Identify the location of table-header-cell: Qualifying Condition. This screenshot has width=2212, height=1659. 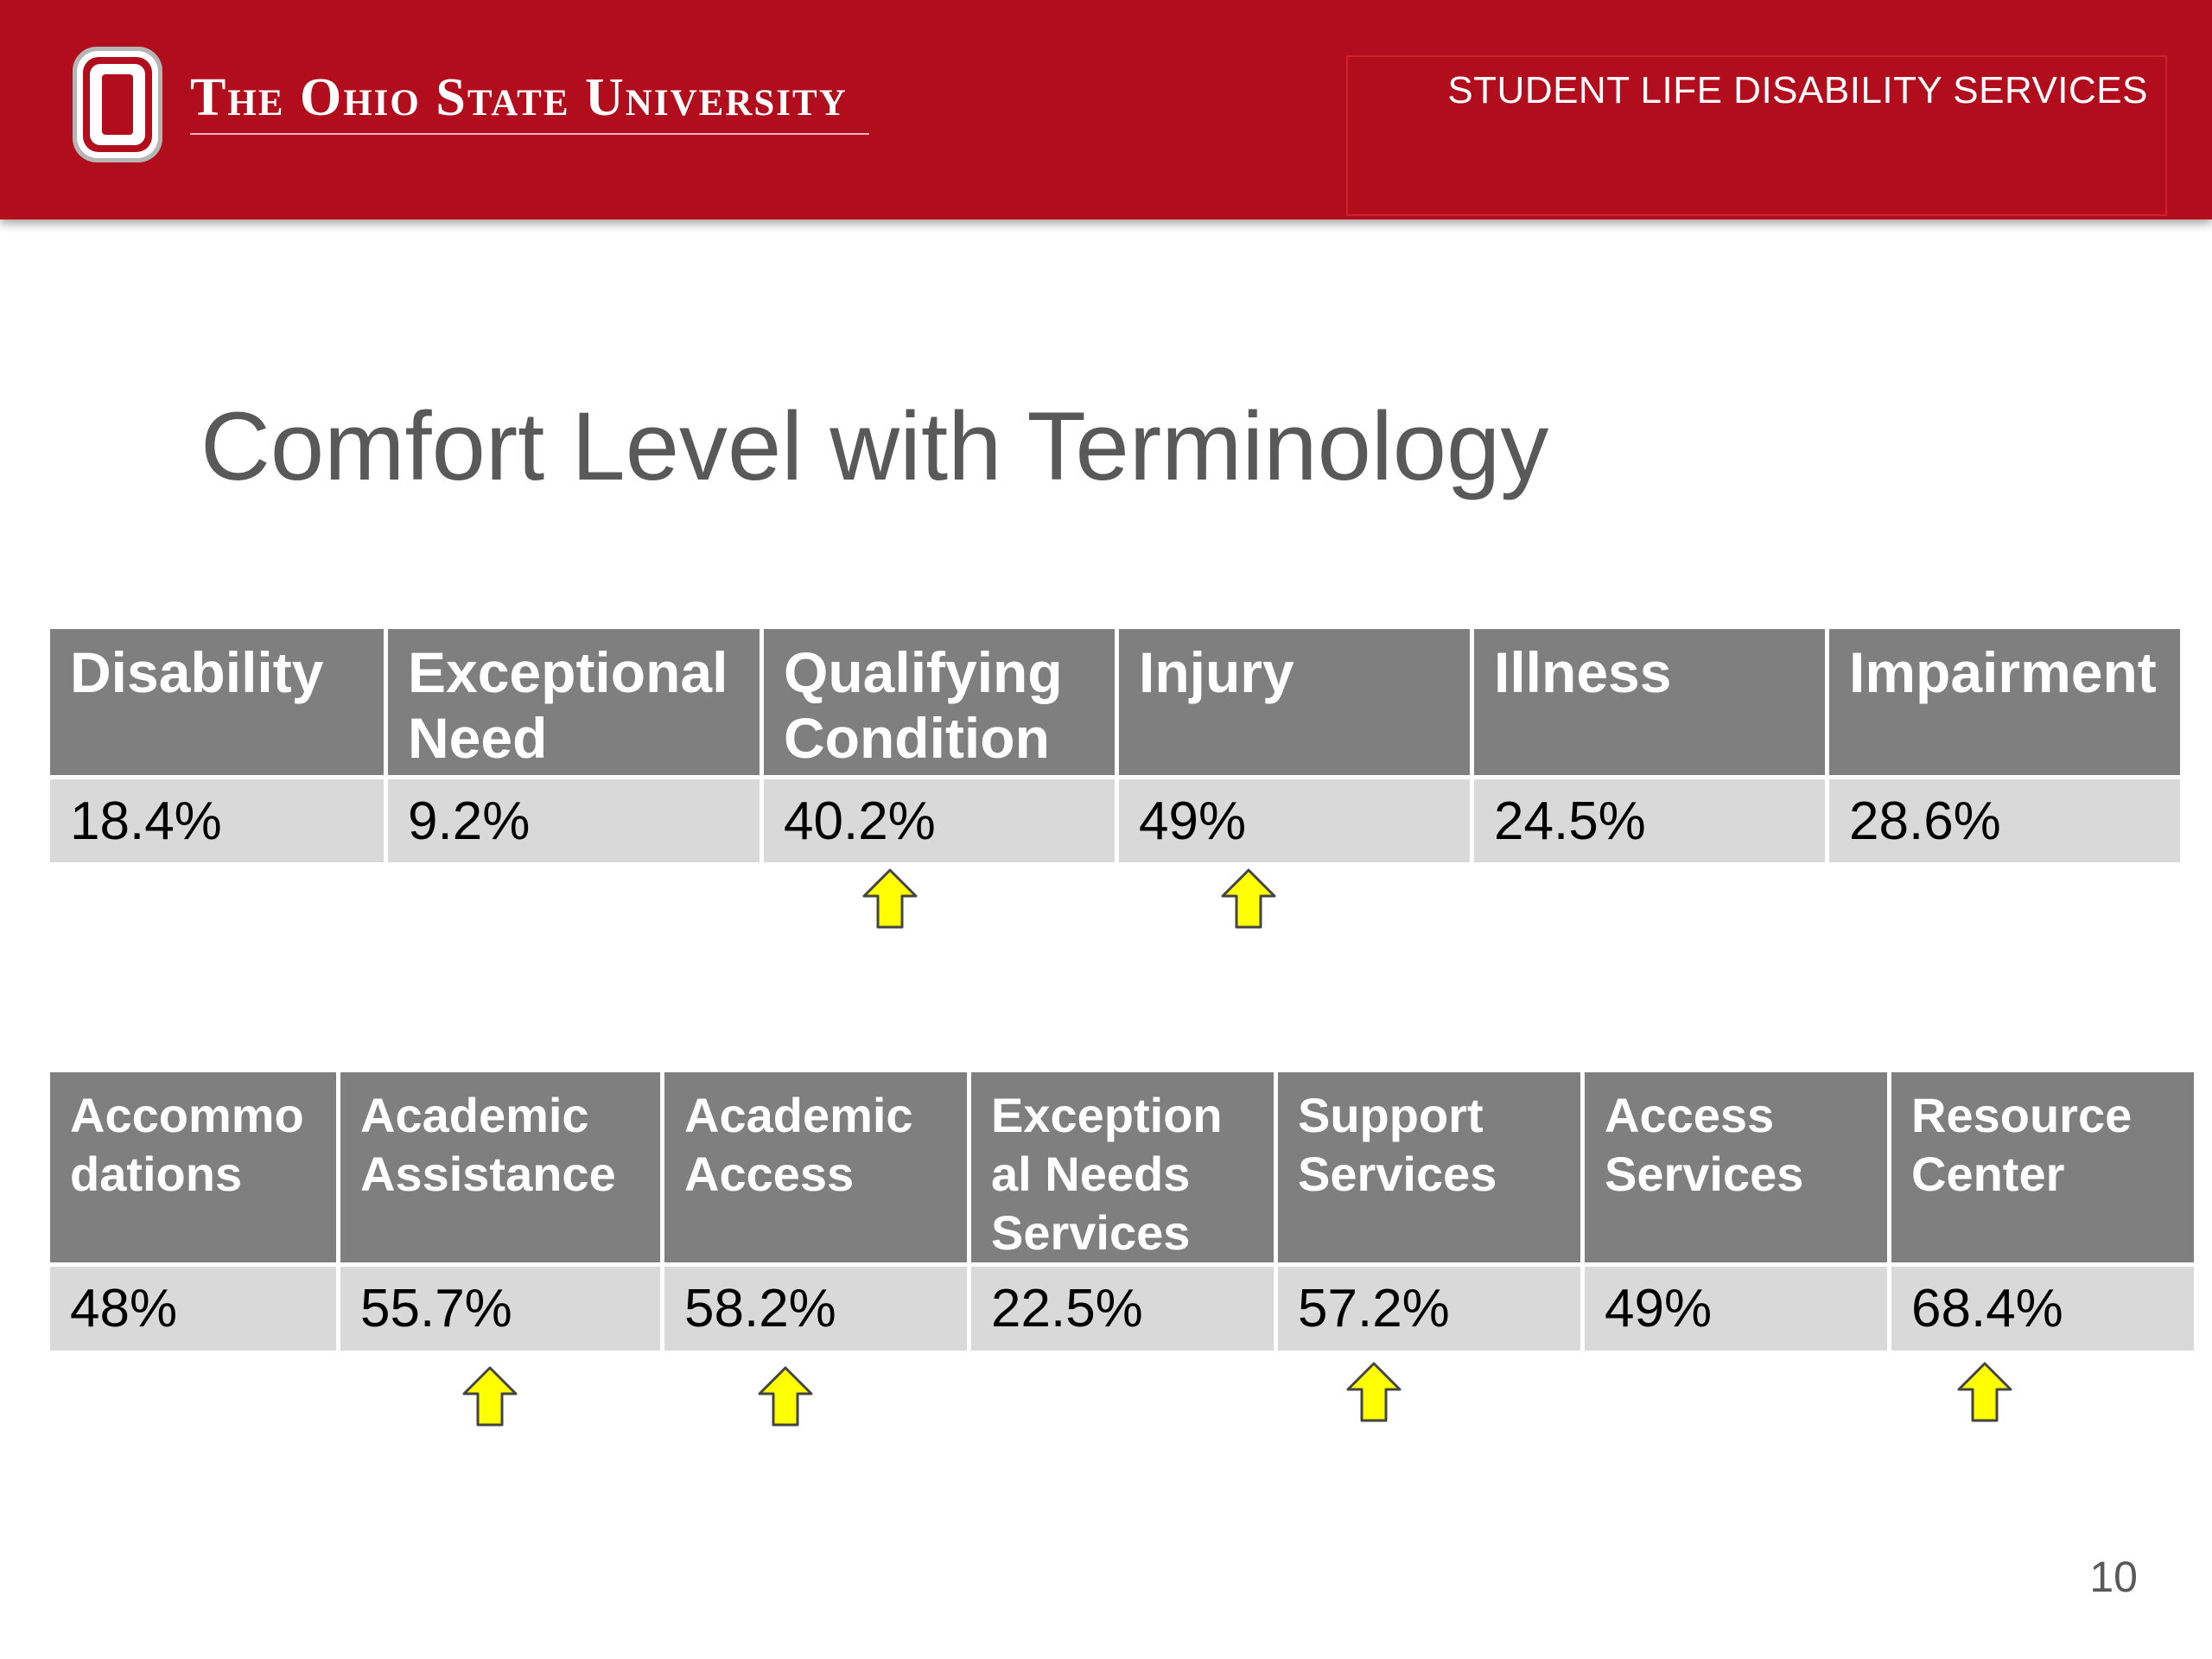
(940, 702).